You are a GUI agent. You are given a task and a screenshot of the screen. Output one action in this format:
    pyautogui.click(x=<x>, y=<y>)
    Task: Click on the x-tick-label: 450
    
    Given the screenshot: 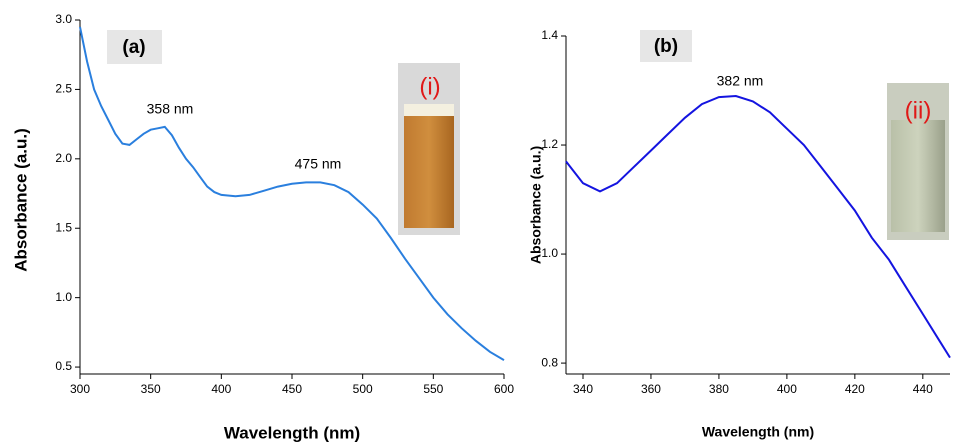 What is the action you would take?
    pyautogui.click(x=292, y=389)
    